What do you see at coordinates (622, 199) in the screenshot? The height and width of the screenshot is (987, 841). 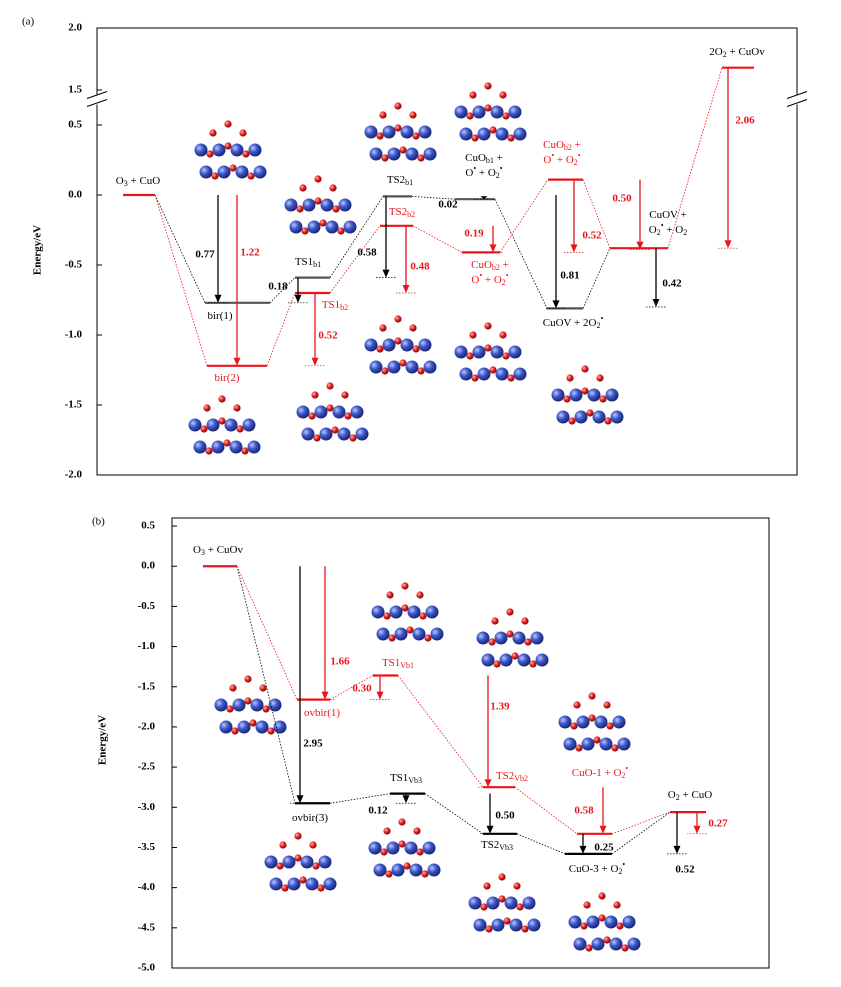 I see `arrow-label: 0.50` at bounding box center [622, 199].